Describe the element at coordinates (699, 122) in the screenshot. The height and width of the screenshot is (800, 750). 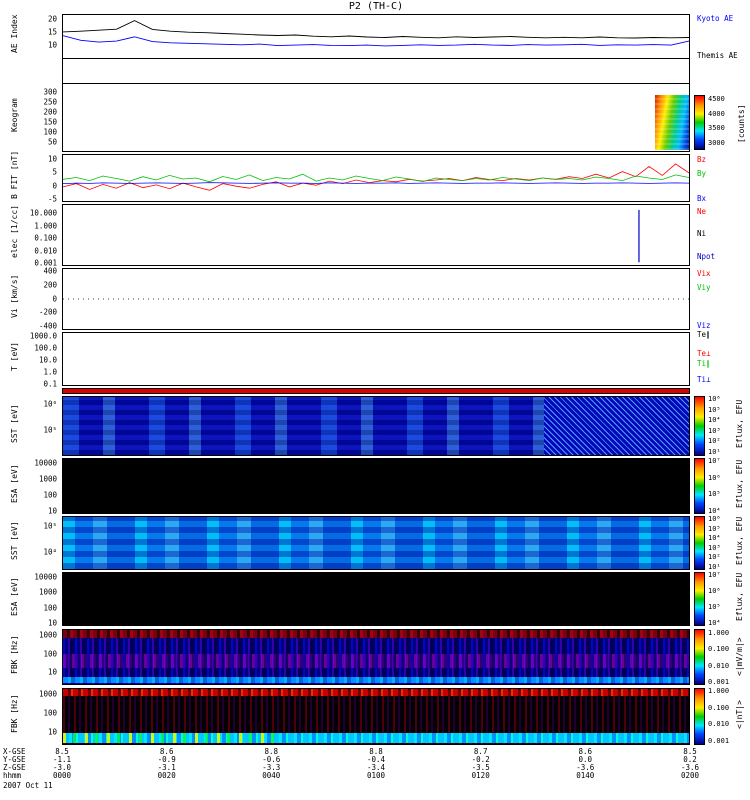
I see `colorbar-keogram` at that location.